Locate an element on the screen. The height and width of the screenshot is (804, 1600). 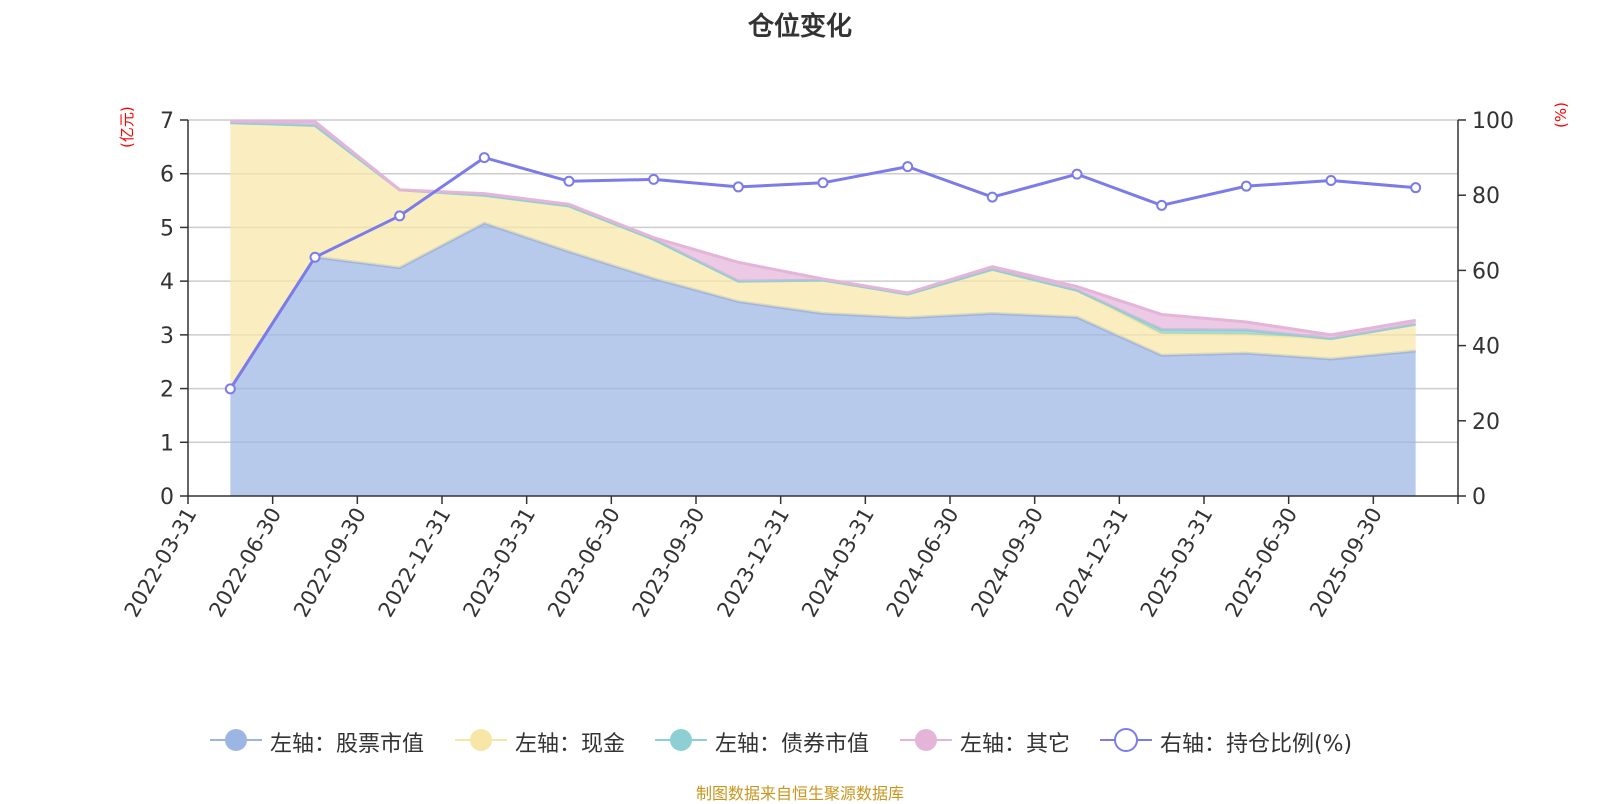
x-tick-label: 2025-09-30 is located at coordinates (1346, 563).